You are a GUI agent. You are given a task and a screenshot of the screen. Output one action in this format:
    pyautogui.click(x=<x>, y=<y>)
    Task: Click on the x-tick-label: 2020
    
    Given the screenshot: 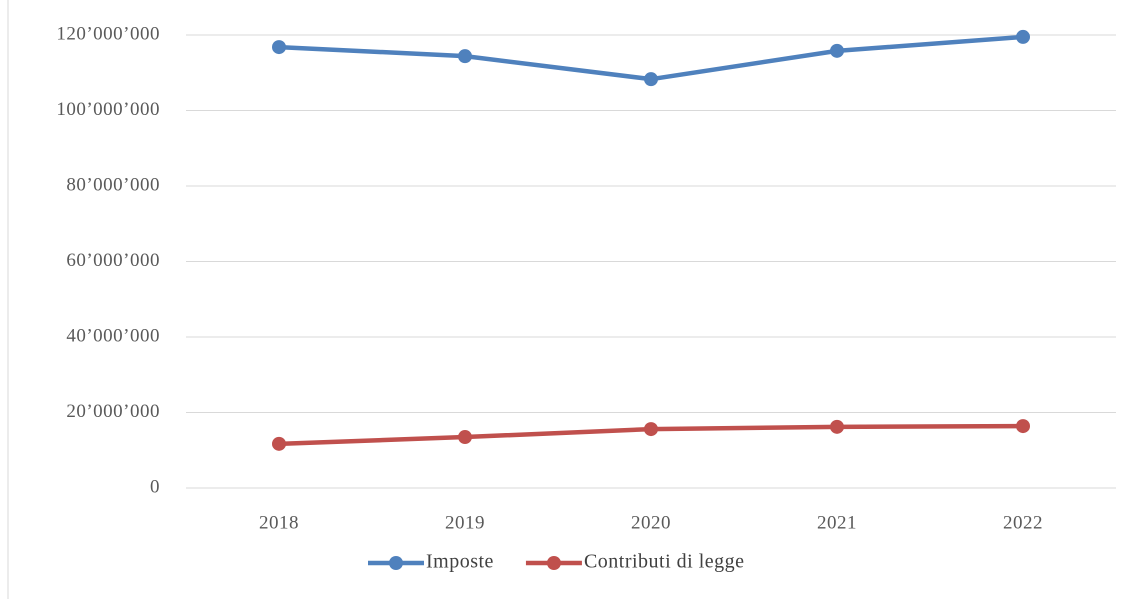 What is the action you would take?
    pyautogui.click(x=651, y=522)
    